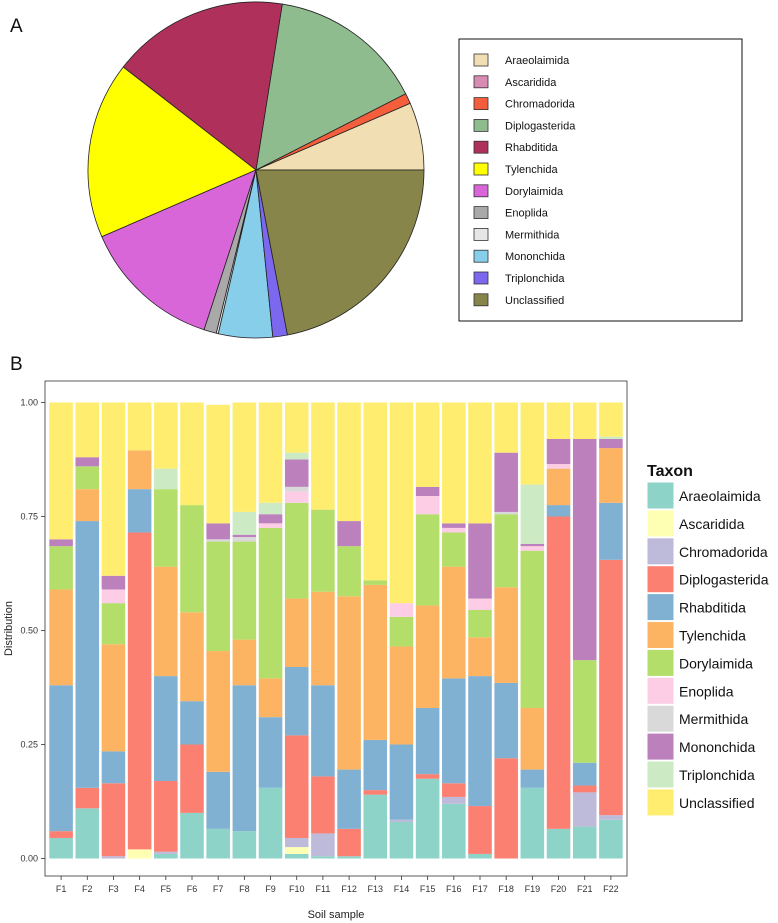  What do you see at coordinates (611, 817) in the screenshot?
I see `bar-seg-f22-chromadorida` at bounding box center [611, 817].